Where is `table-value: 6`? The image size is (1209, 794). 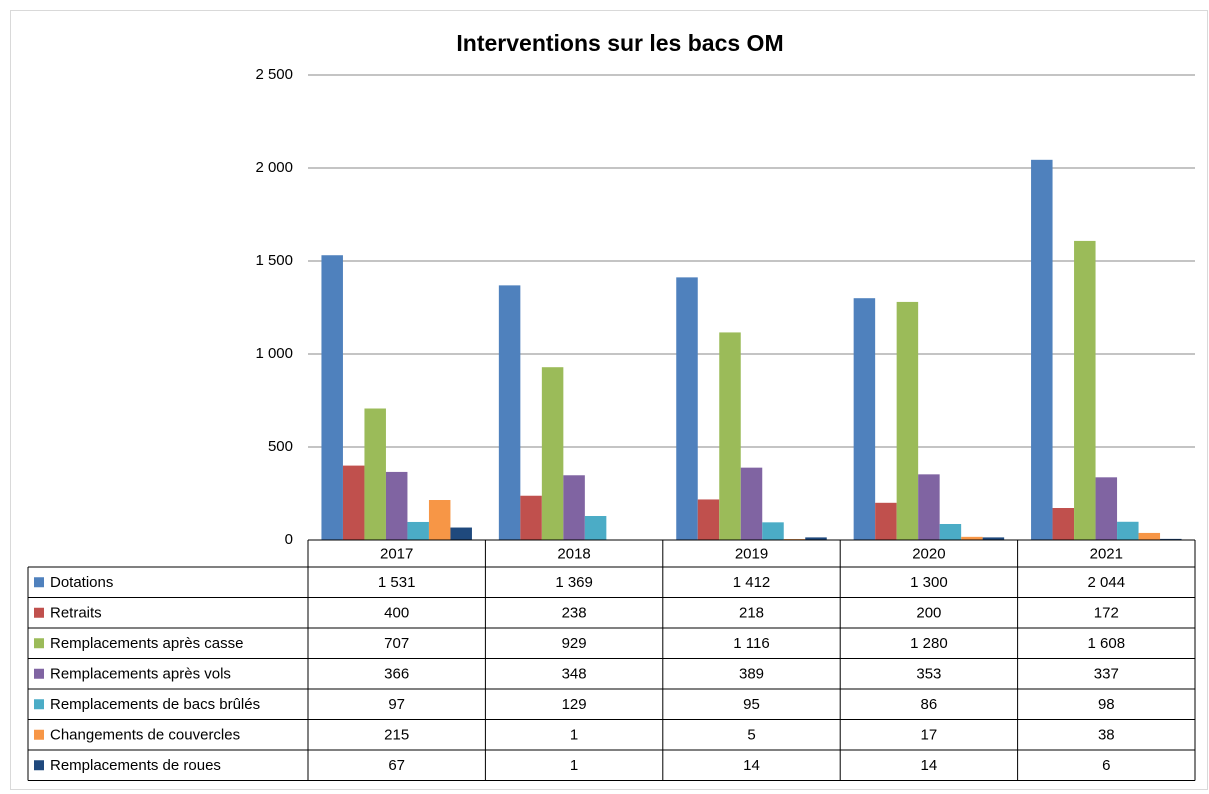 table-value: 6 is located at coordinates (1106, 765).